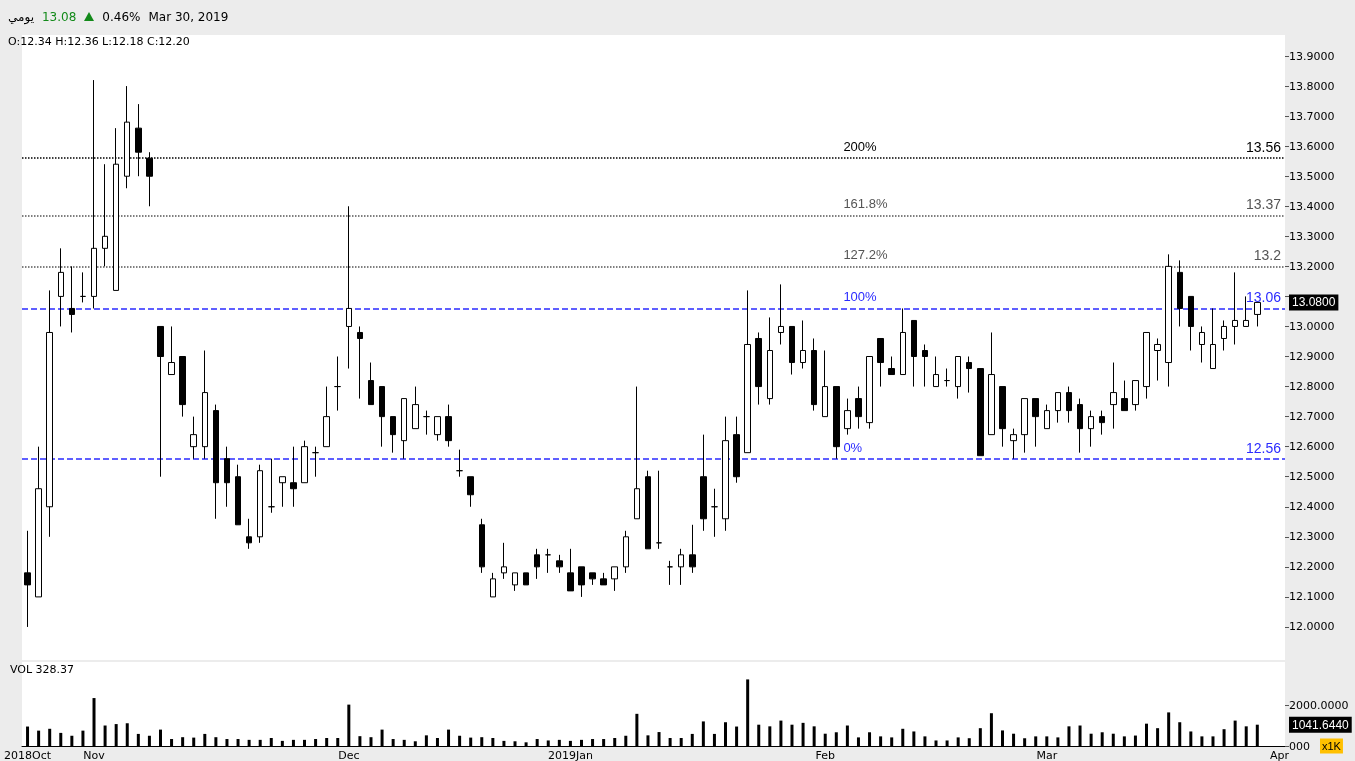 The height and width of the screenshot is (761, 1355). Describe the element at coordinates (860, 147) in the screenshot. I see `annotation: 200%` at that location.